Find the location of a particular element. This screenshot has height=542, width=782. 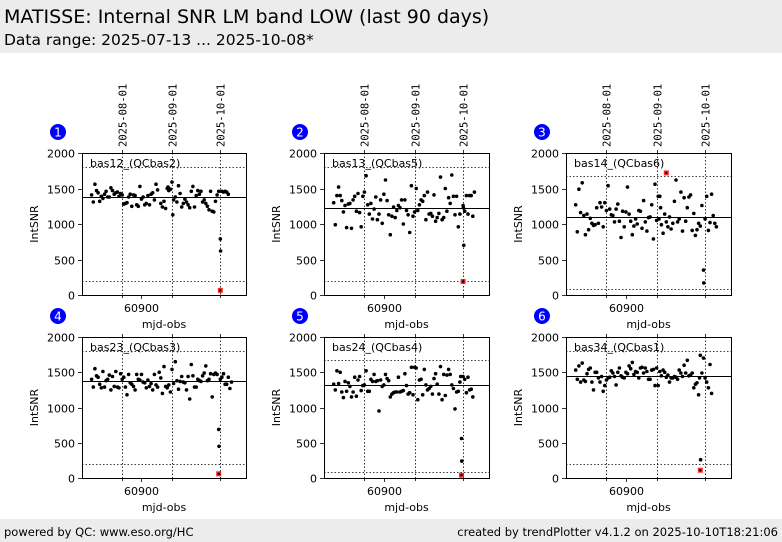

panel-number-label: 4 is located at coordinates (58, 317).